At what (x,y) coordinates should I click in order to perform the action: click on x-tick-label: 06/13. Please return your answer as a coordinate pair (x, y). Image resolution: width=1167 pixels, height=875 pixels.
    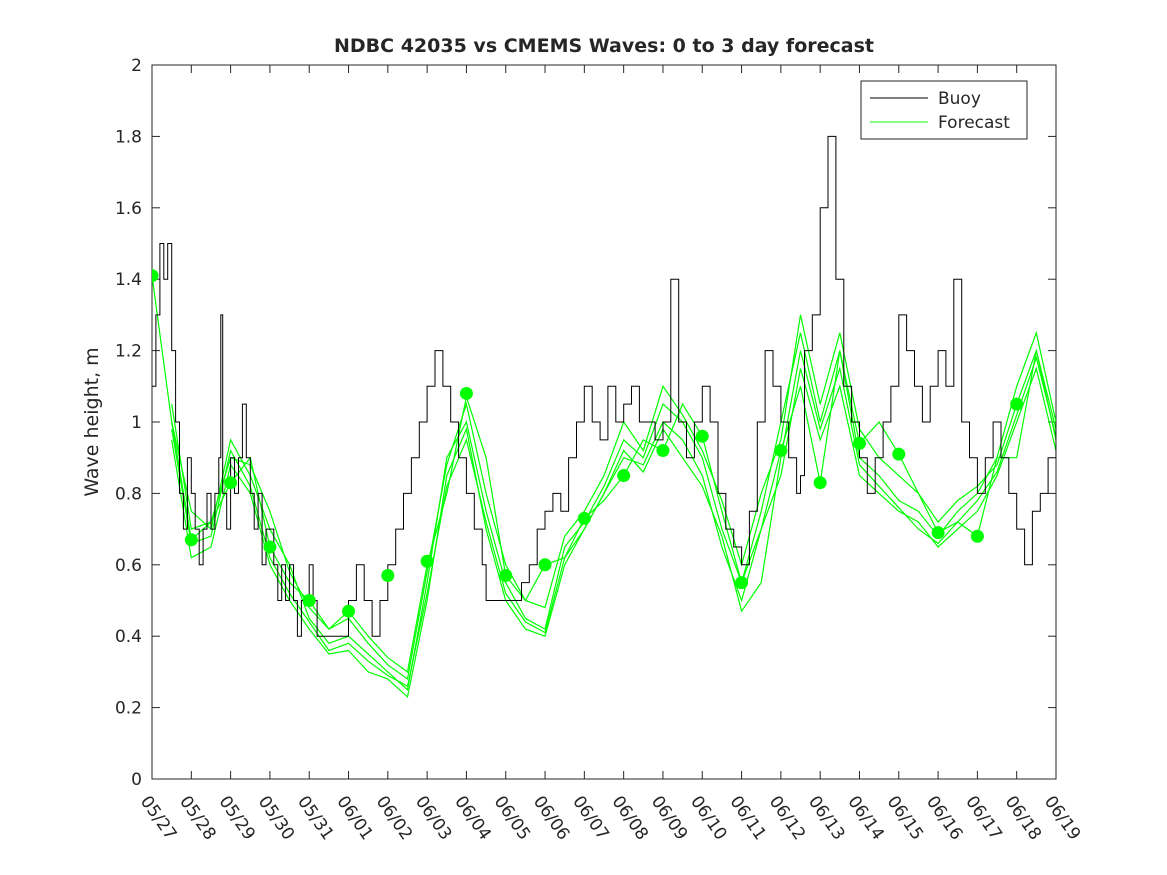
    Looking at the image, I should click on (826, 818).